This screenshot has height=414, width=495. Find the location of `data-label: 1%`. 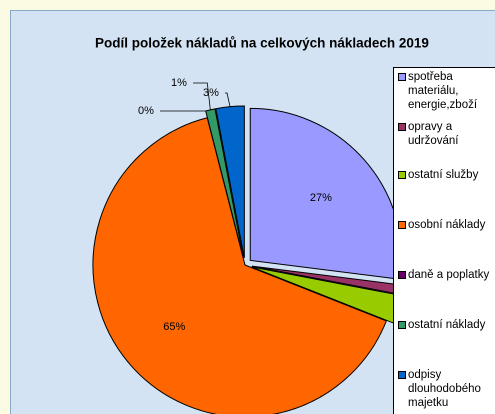

data-label: 1% is located at coordinates (179, 83).